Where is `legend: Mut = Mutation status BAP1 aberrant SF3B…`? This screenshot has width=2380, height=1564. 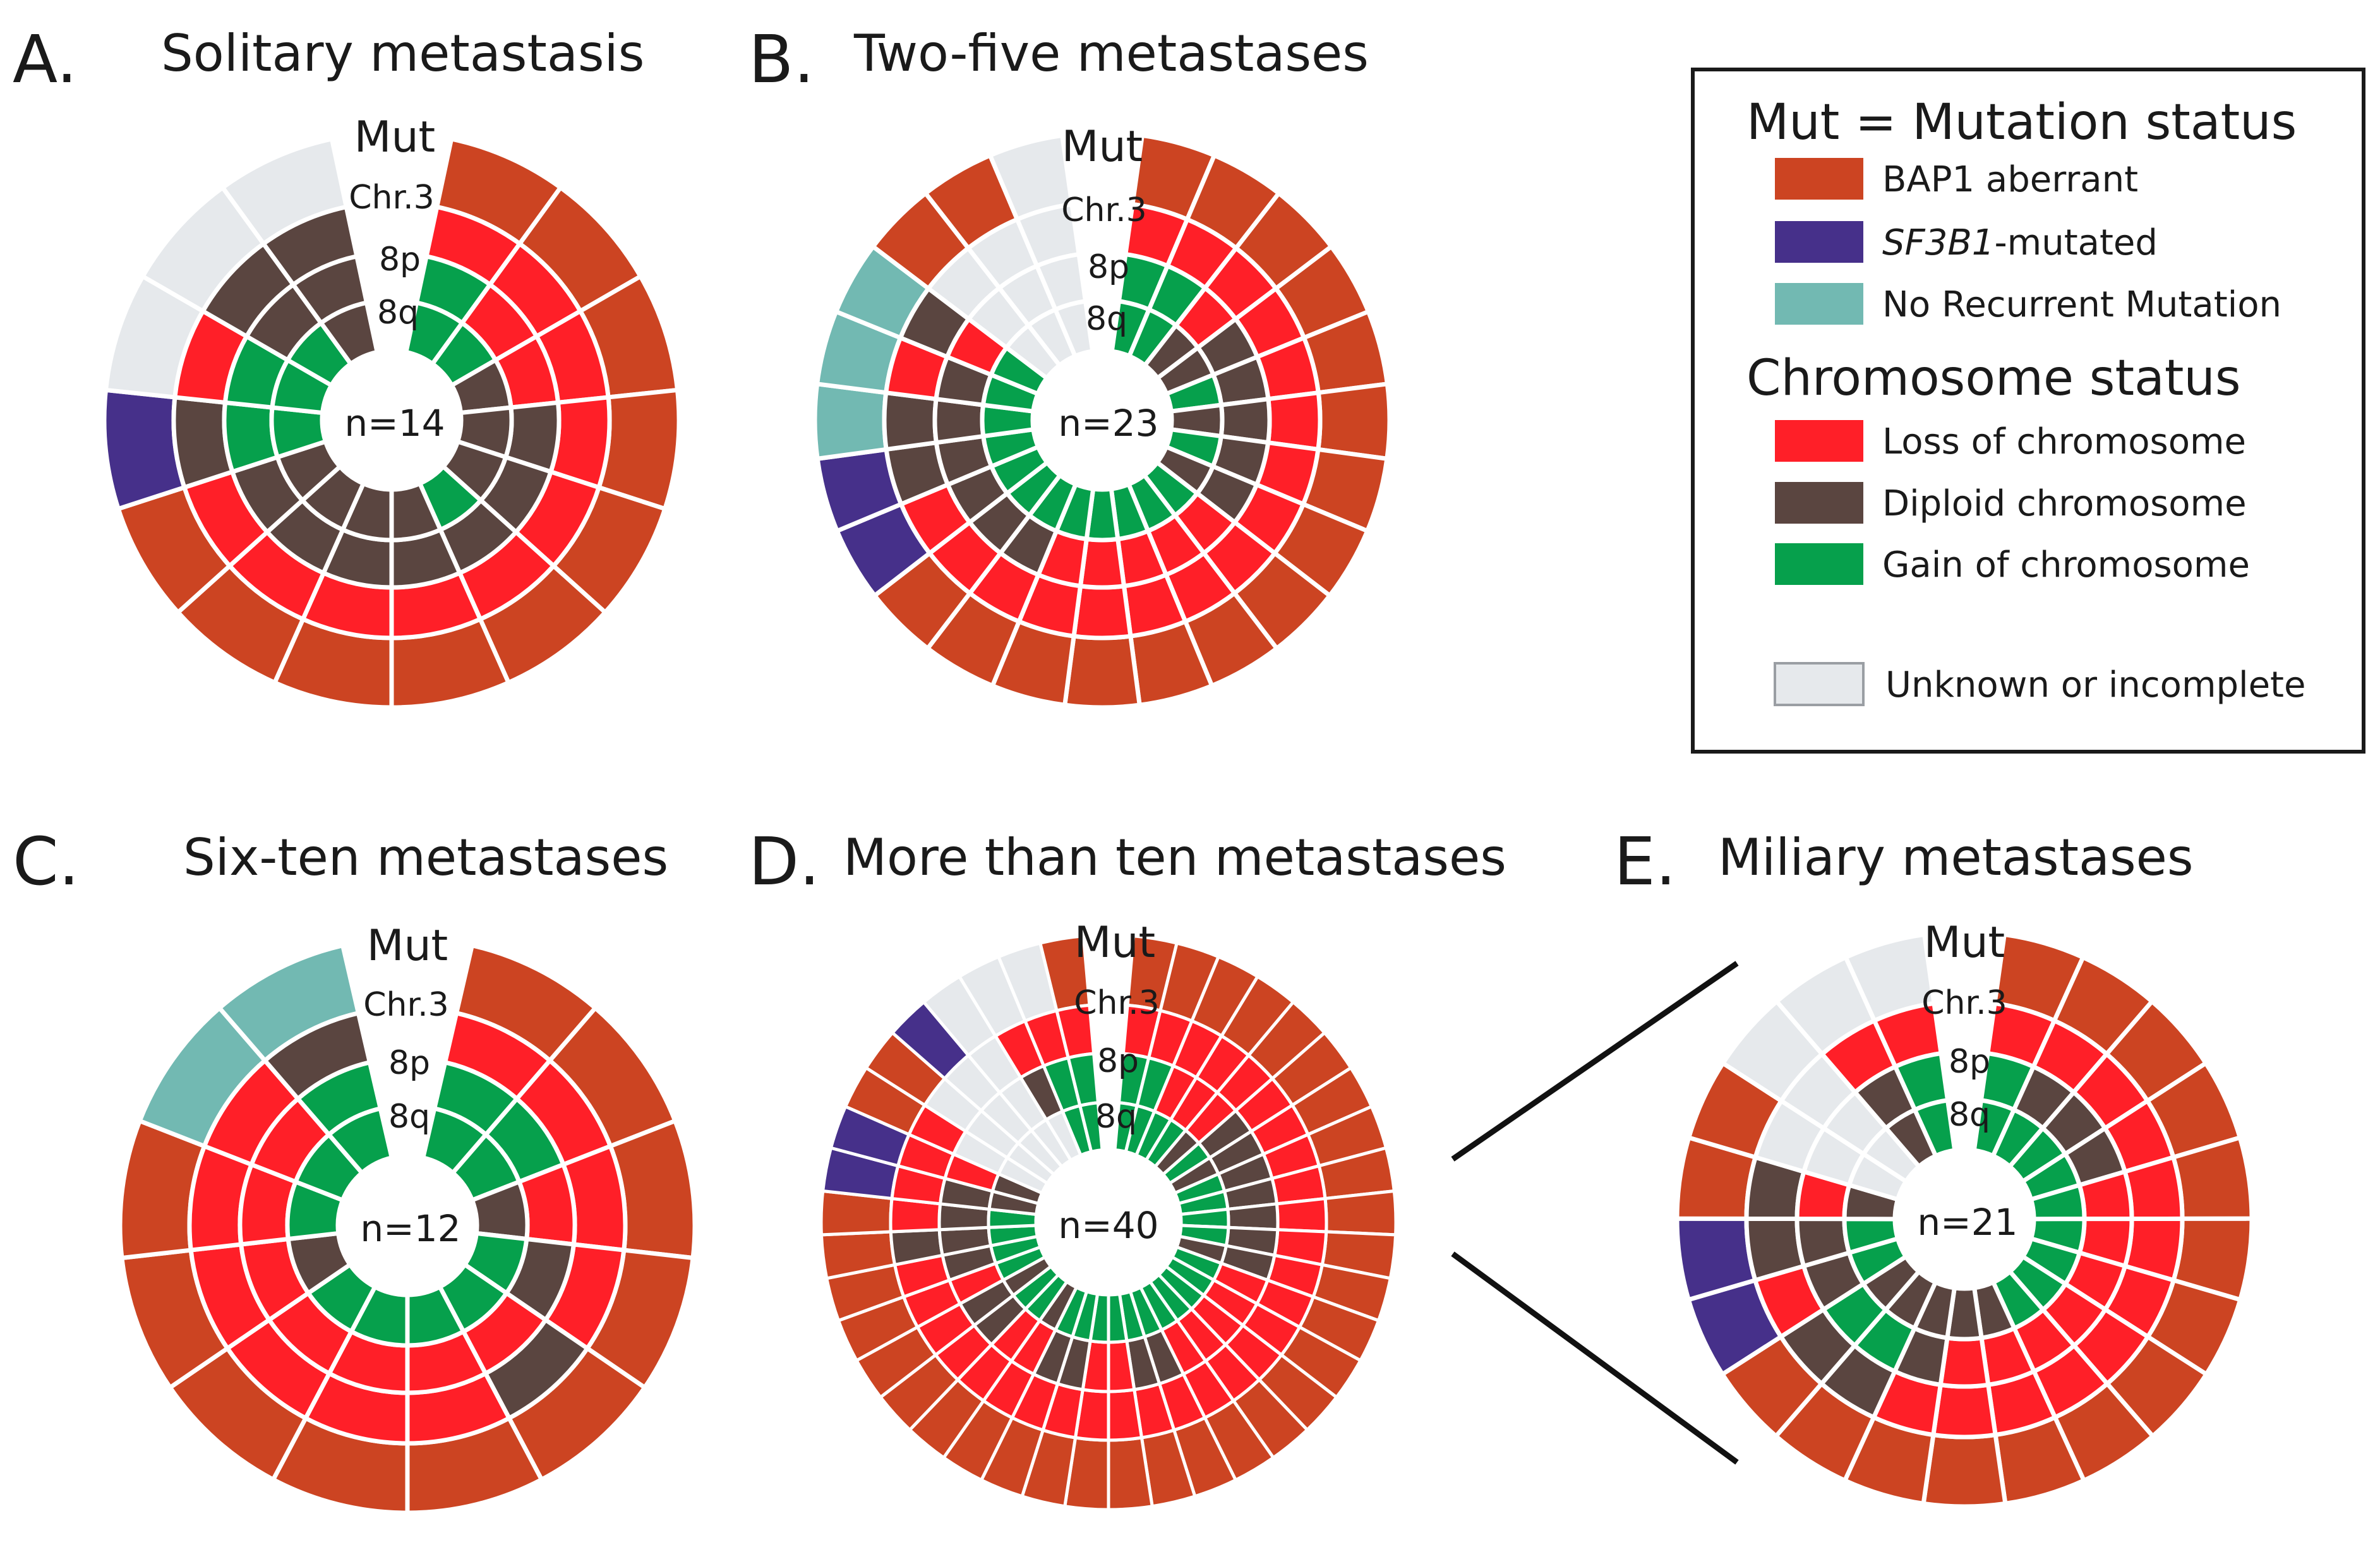
legend: Mut = Mutation status BAP1 aberrant SF3B… is located at coordinates (2028, 411).